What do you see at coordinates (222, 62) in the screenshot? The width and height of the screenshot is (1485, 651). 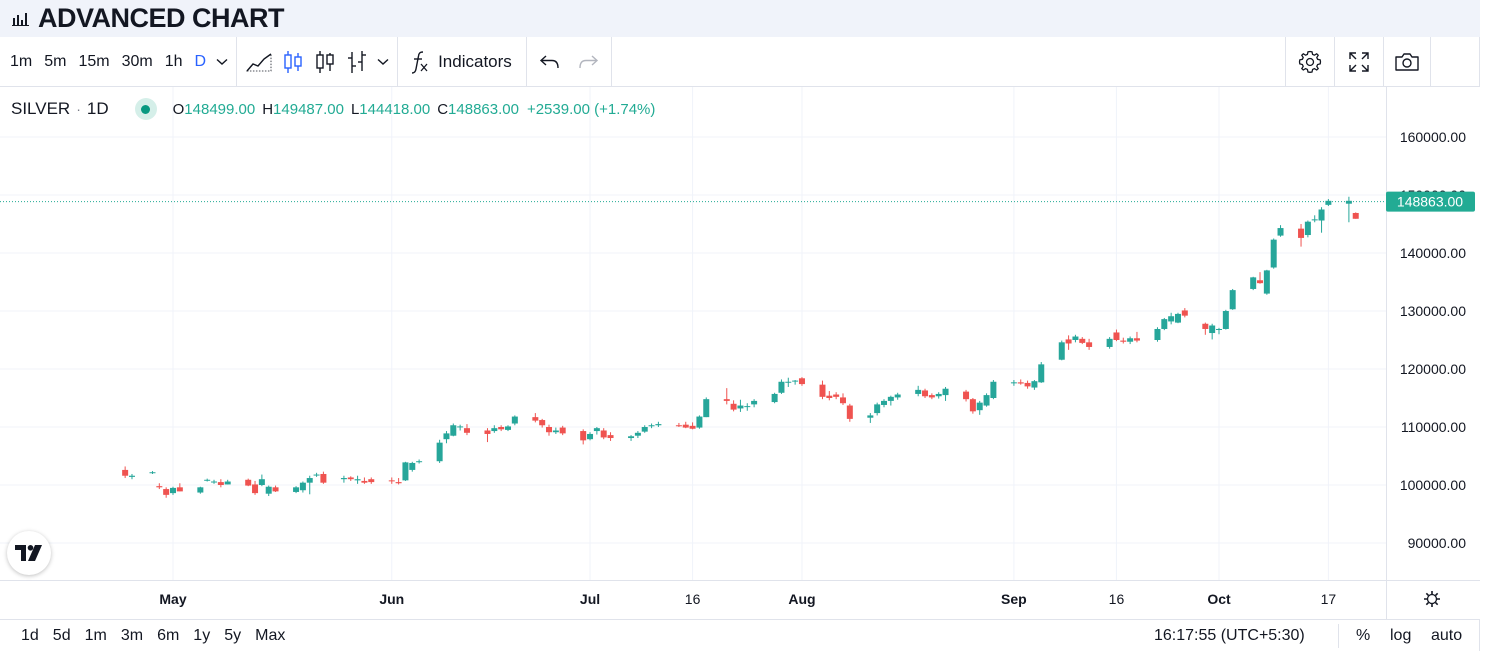 I see `interval-dropdown-button` at bounding box center [222, 62].